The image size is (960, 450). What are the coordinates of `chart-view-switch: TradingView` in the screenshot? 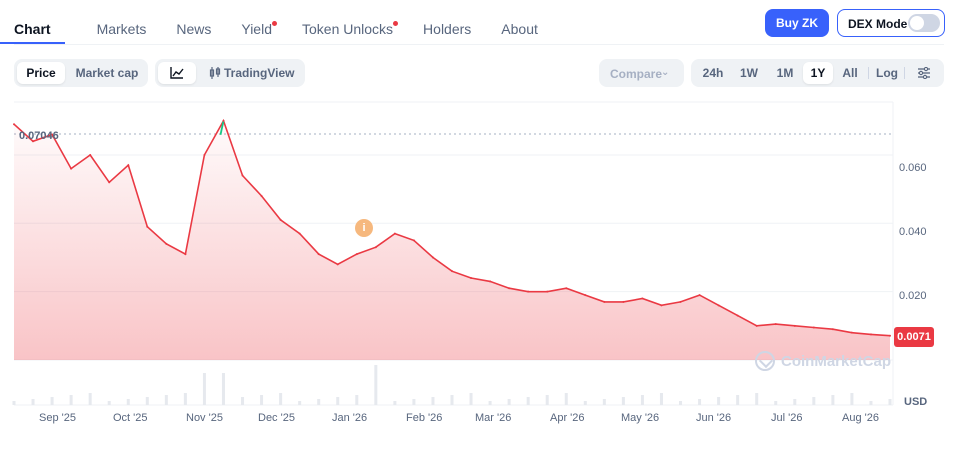 It's located at (230, 73).